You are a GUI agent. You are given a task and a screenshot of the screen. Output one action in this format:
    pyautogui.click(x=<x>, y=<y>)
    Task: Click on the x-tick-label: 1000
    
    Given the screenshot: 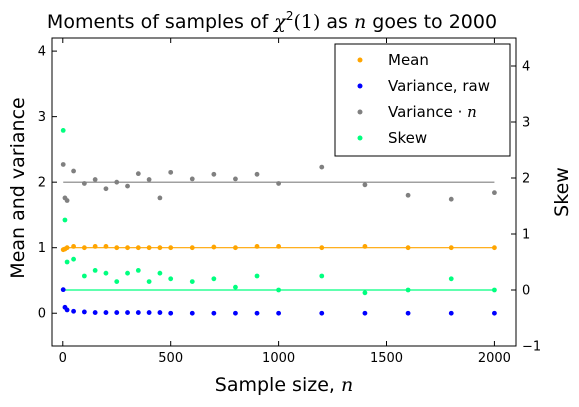 What is the action you would take?
    pyautogui.click(x=278, y=358)
    